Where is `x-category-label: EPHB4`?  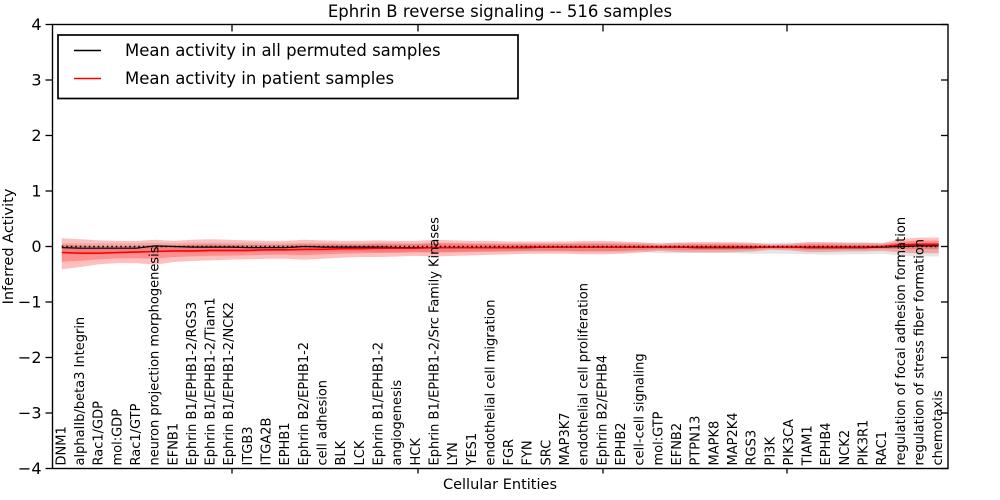
x-category-label: EPHB4 is located at coordinates (826, 443).